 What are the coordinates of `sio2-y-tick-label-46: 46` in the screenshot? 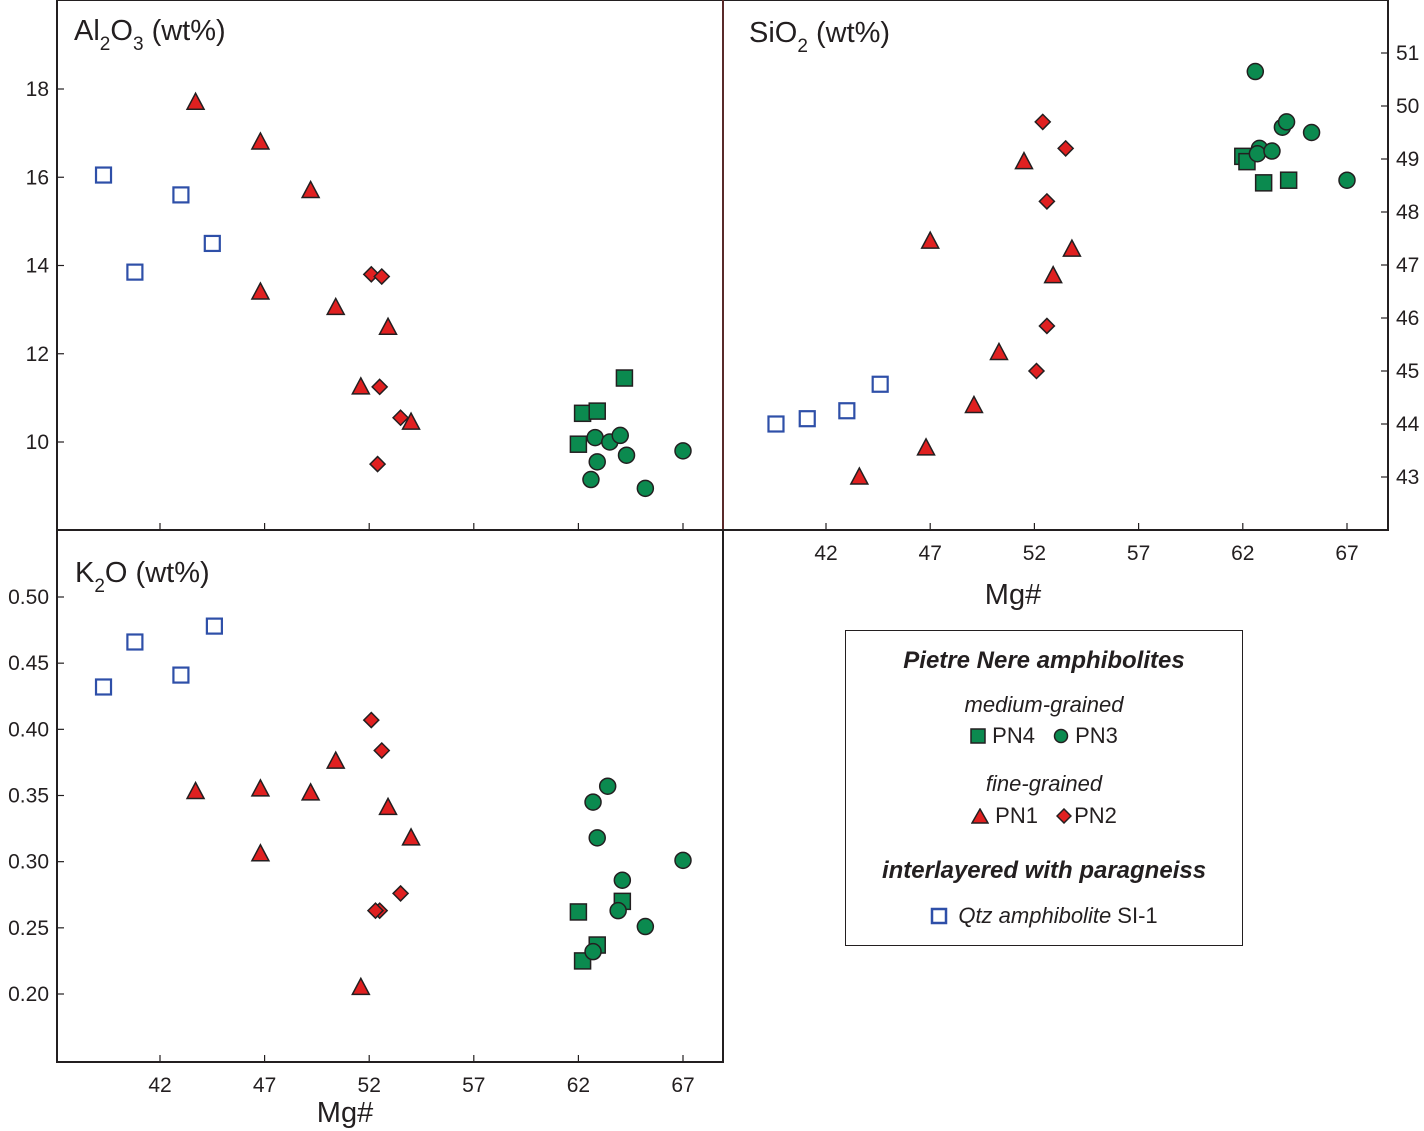 It's located at (1407, 318).